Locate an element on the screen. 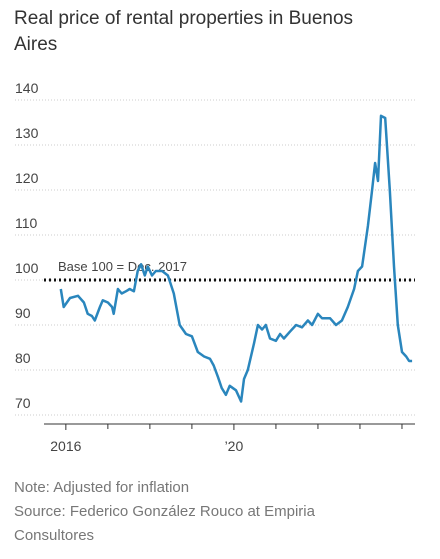  y-tick-label: 80 is located at coordinates (23, 358).